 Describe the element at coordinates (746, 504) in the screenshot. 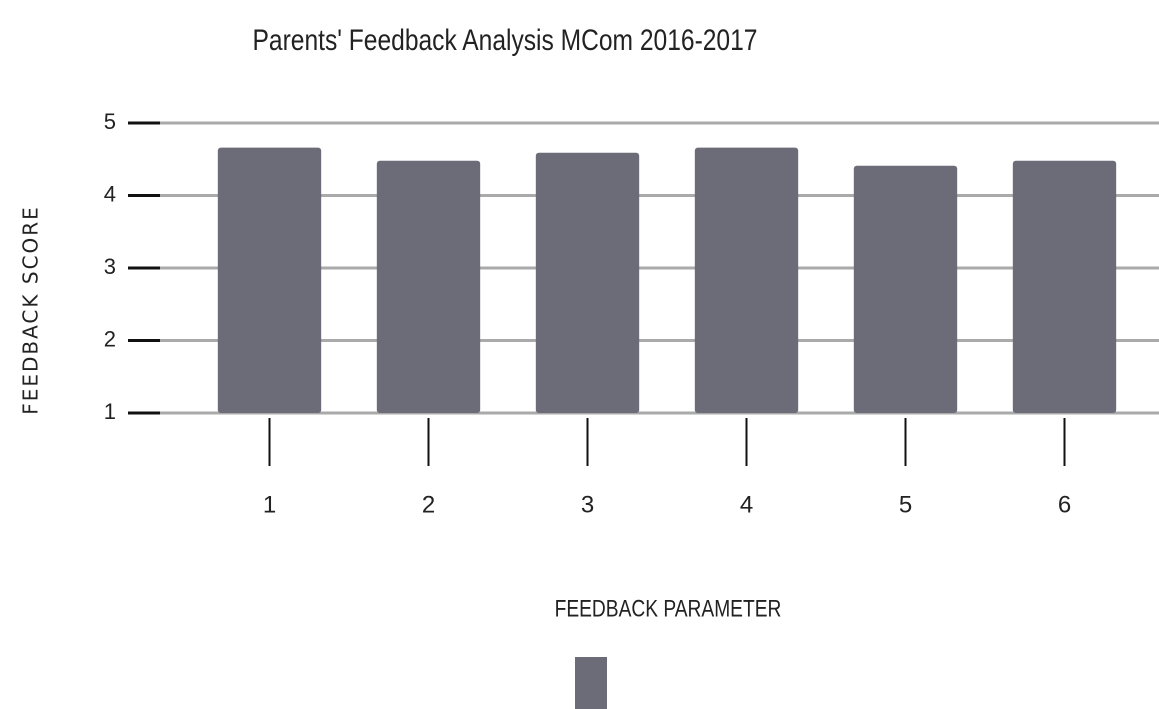

I see `x-tick-label: 4` at that location.